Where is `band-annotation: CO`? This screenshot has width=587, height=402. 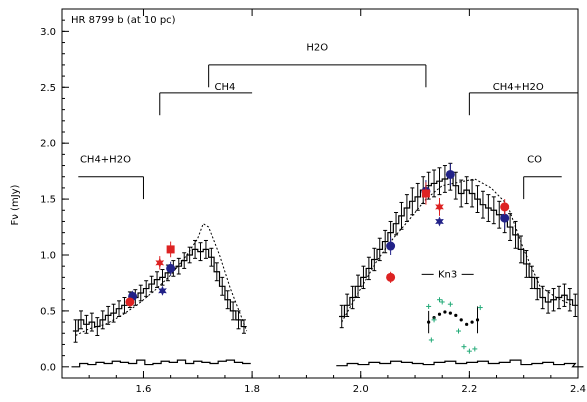 band-annotation: CO is located at coordinates (542, 177).